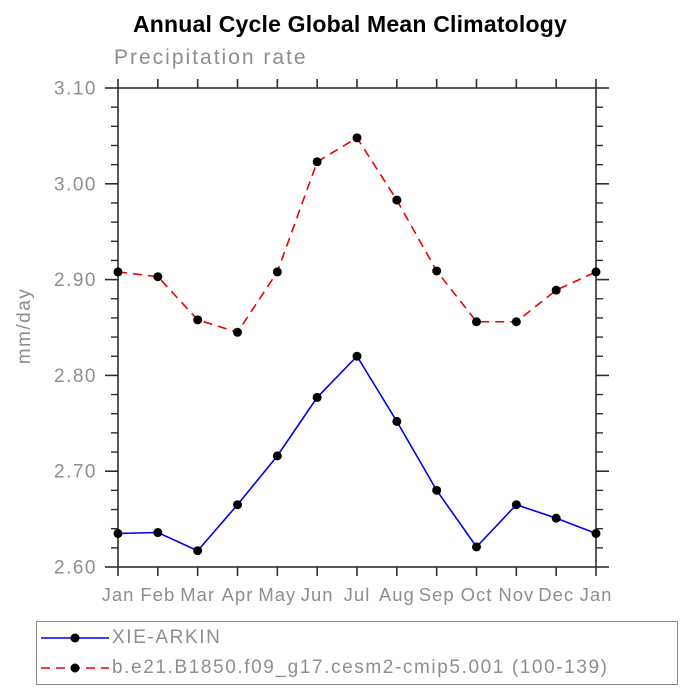  Describe the element at coordinates (157, 594) in the screenshot. I see `x-tick-label: Feb` at that location.